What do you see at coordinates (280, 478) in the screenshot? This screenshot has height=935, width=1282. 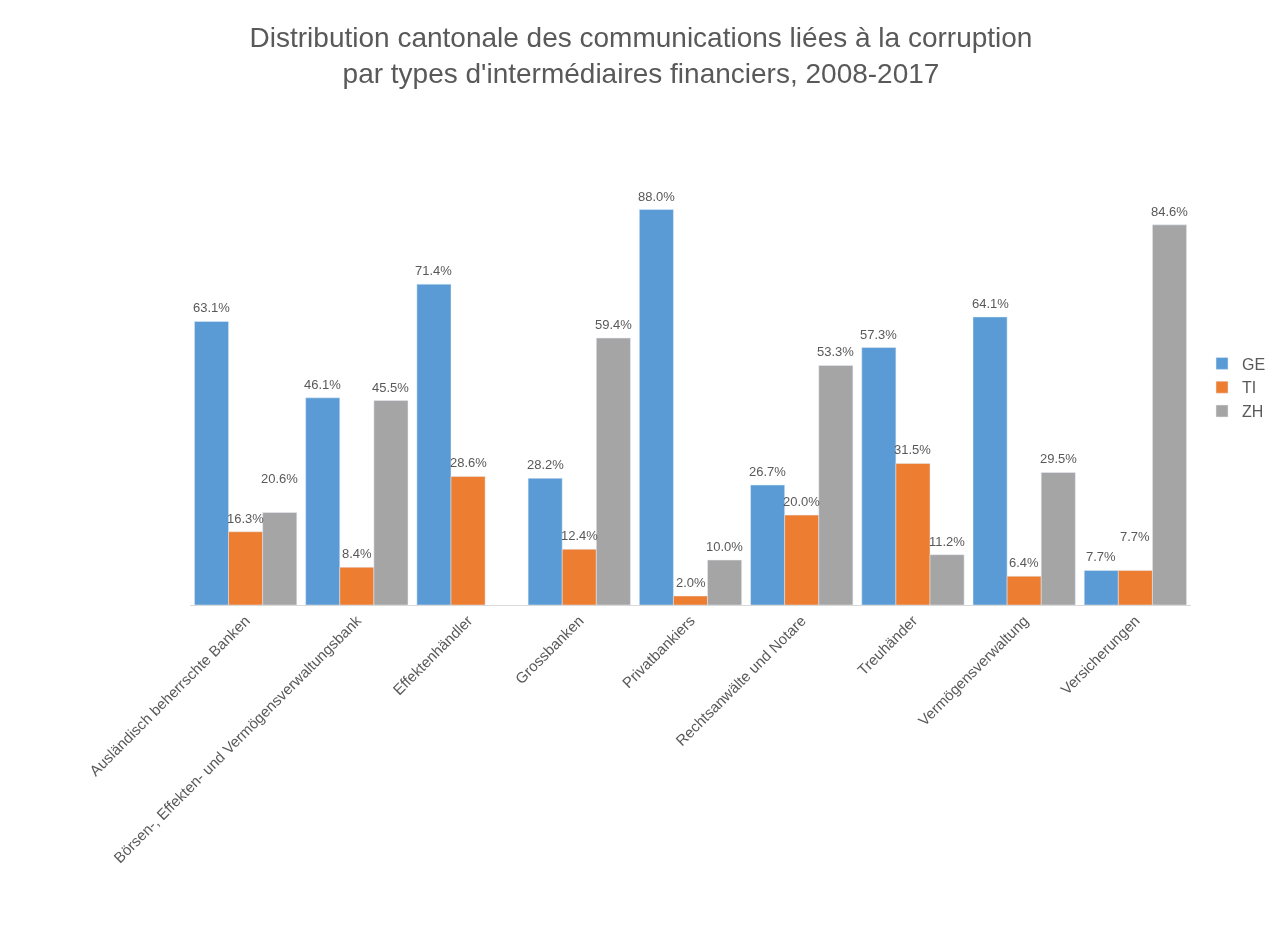 I see `data-label: 20.6%` at bounding box center [280, 478].